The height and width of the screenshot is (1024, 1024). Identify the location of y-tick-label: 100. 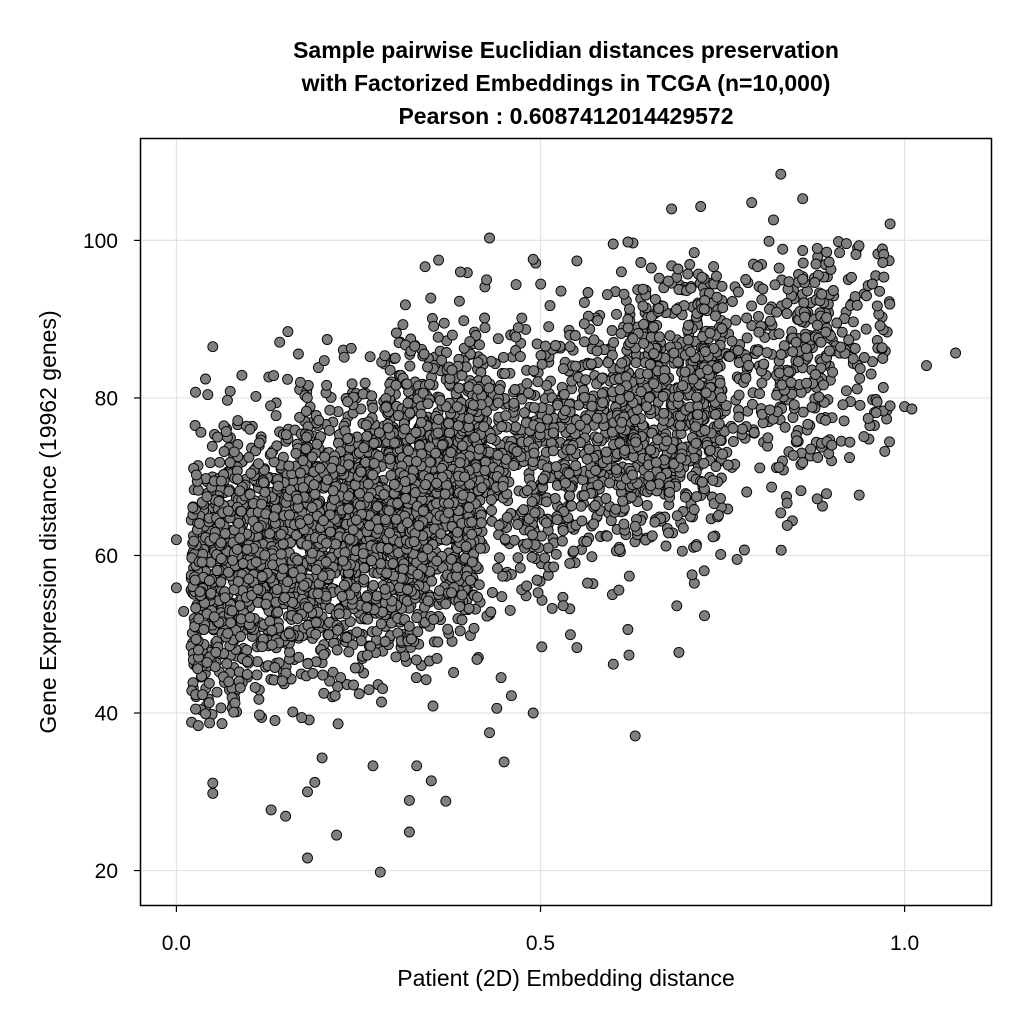
(100, 241).